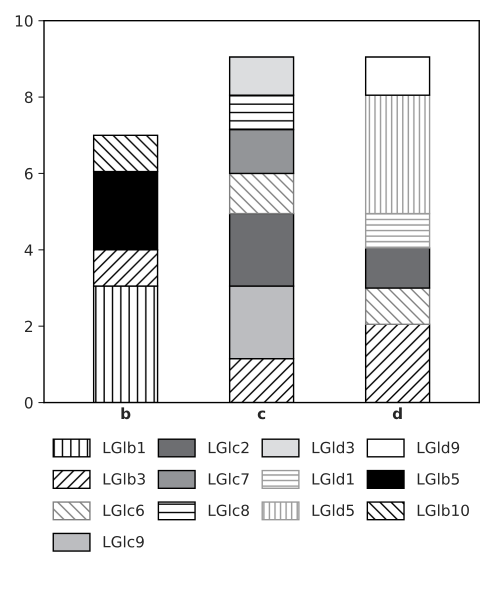 The image size is (489, 592). Describe the element at coordinates (124, 510) in the screenshot. I see `legend-label: LGlc6` at that location.